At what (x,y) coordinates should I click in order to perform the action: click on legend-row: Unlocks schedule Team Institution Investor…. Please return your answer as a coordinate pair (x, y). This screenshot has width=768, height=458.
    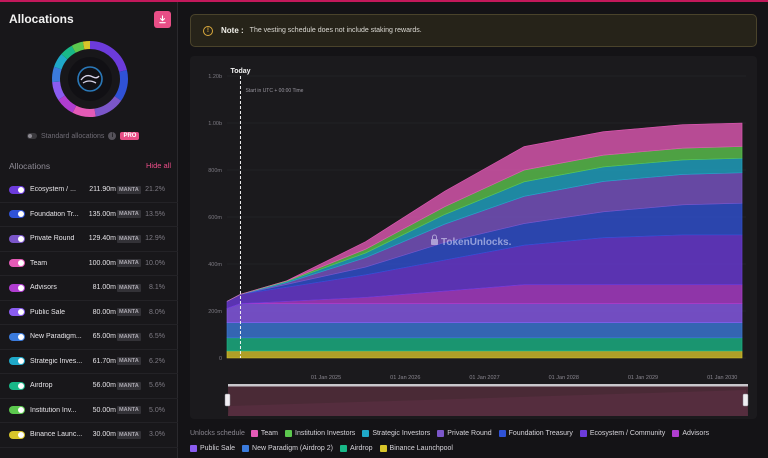
    Looking at the image, I should click on (477, 433).